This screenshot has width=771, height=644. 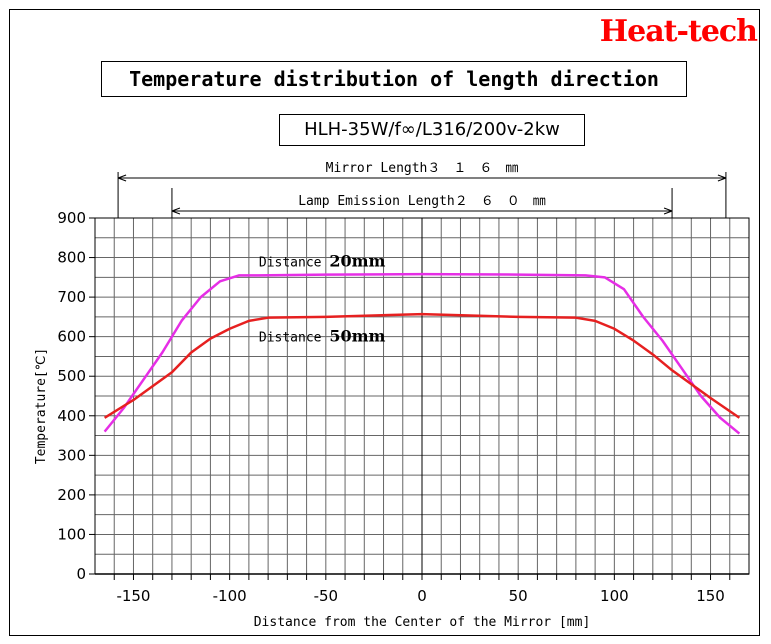 What do you see at coordinates (230, 596) in the screenshot?
I see `x-tick-label: -100` at bounding box center [230, 596].